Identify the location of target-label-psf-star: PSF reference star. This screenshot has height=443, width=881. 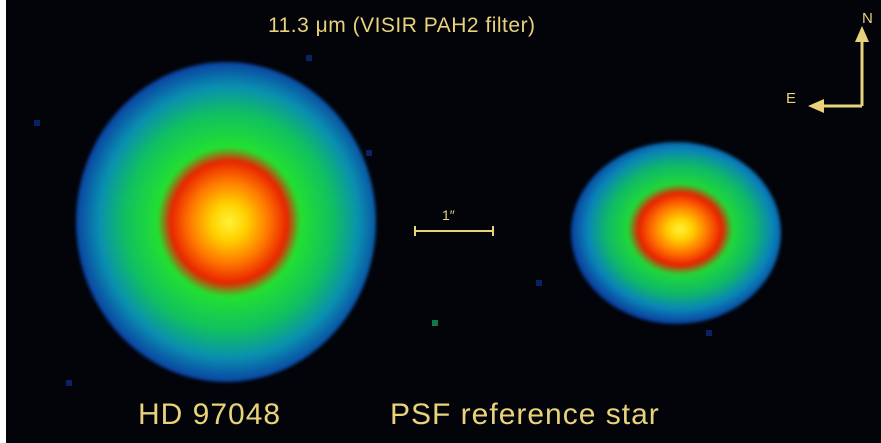
(525, 414).